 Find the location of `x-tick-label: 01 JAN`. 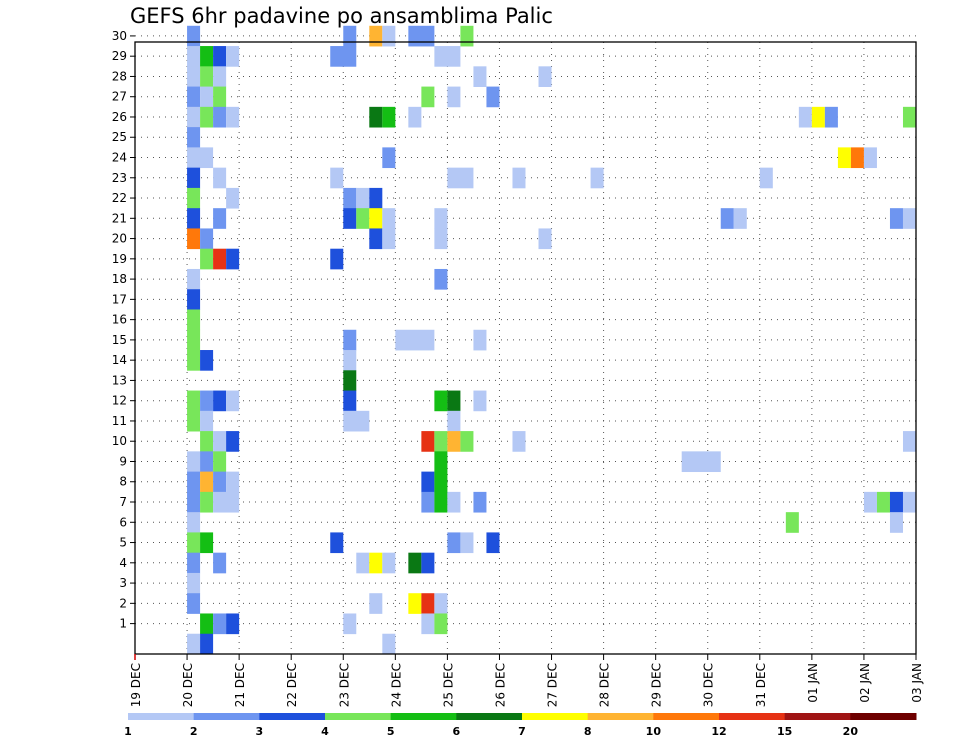

x-tick-label: 01 JAN is located at coordinates (813, 683).